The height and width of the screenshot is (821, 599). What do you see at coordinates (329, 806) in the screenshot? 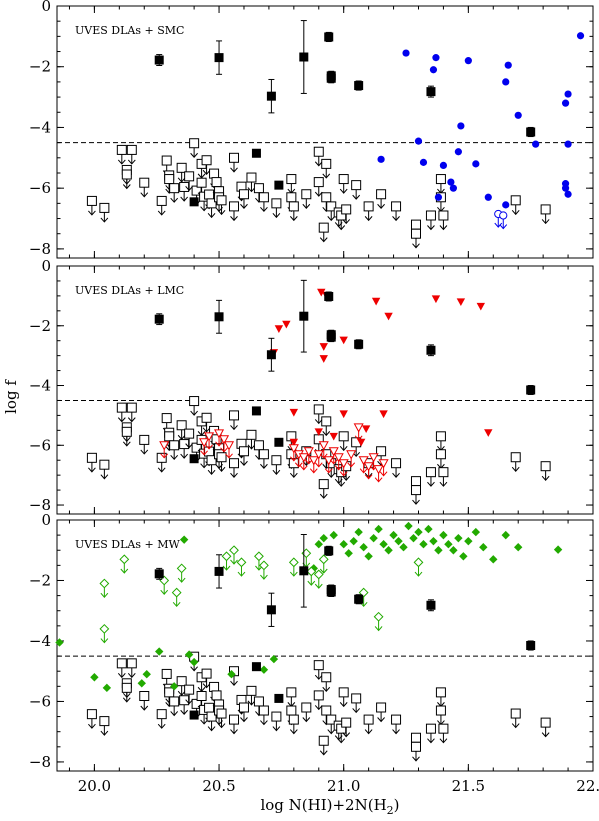
I see `x-axis-title: log N(HI)+2N(H2)` at bounding box center [329, 806].